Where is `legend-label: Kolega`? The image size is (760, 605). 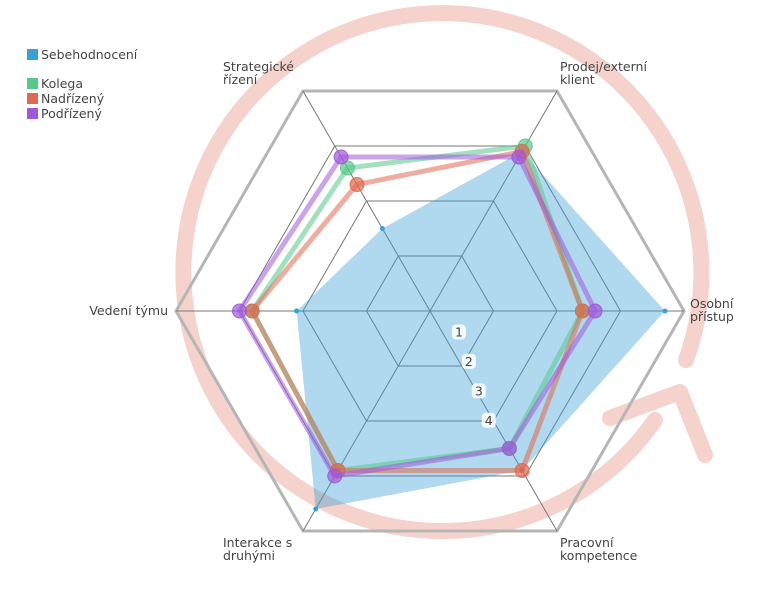
legend-label: Kolega is located at coordinates (62, 83).